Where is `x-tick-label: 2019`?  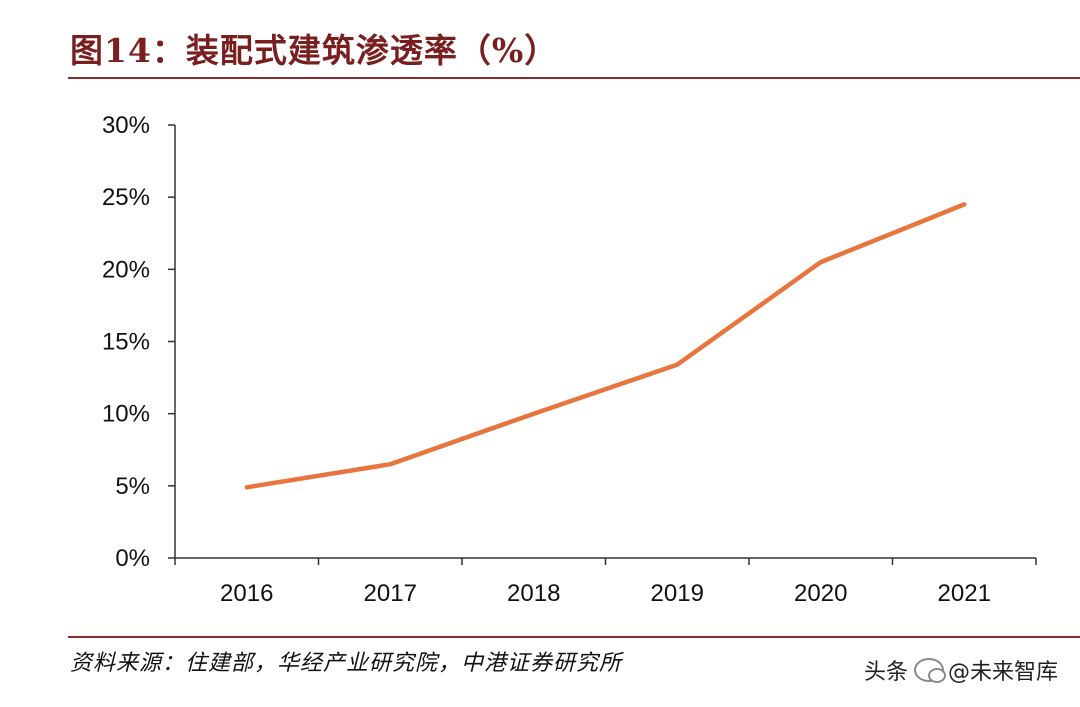
x-tick-label: 2019 is located at coordinates (677, 593).